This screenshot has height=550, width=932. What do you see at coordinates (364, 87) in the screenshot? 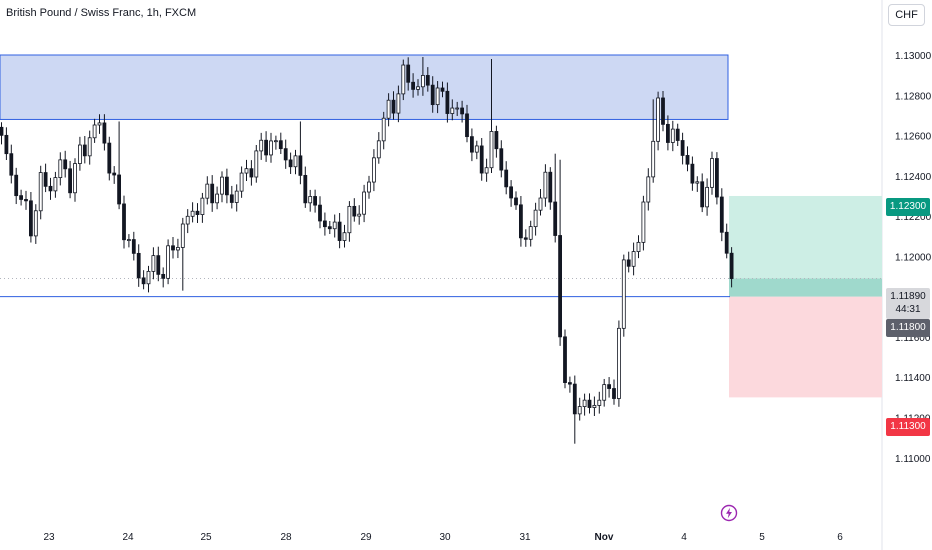
I see `supply-zone` at bounding box center [364, 87].